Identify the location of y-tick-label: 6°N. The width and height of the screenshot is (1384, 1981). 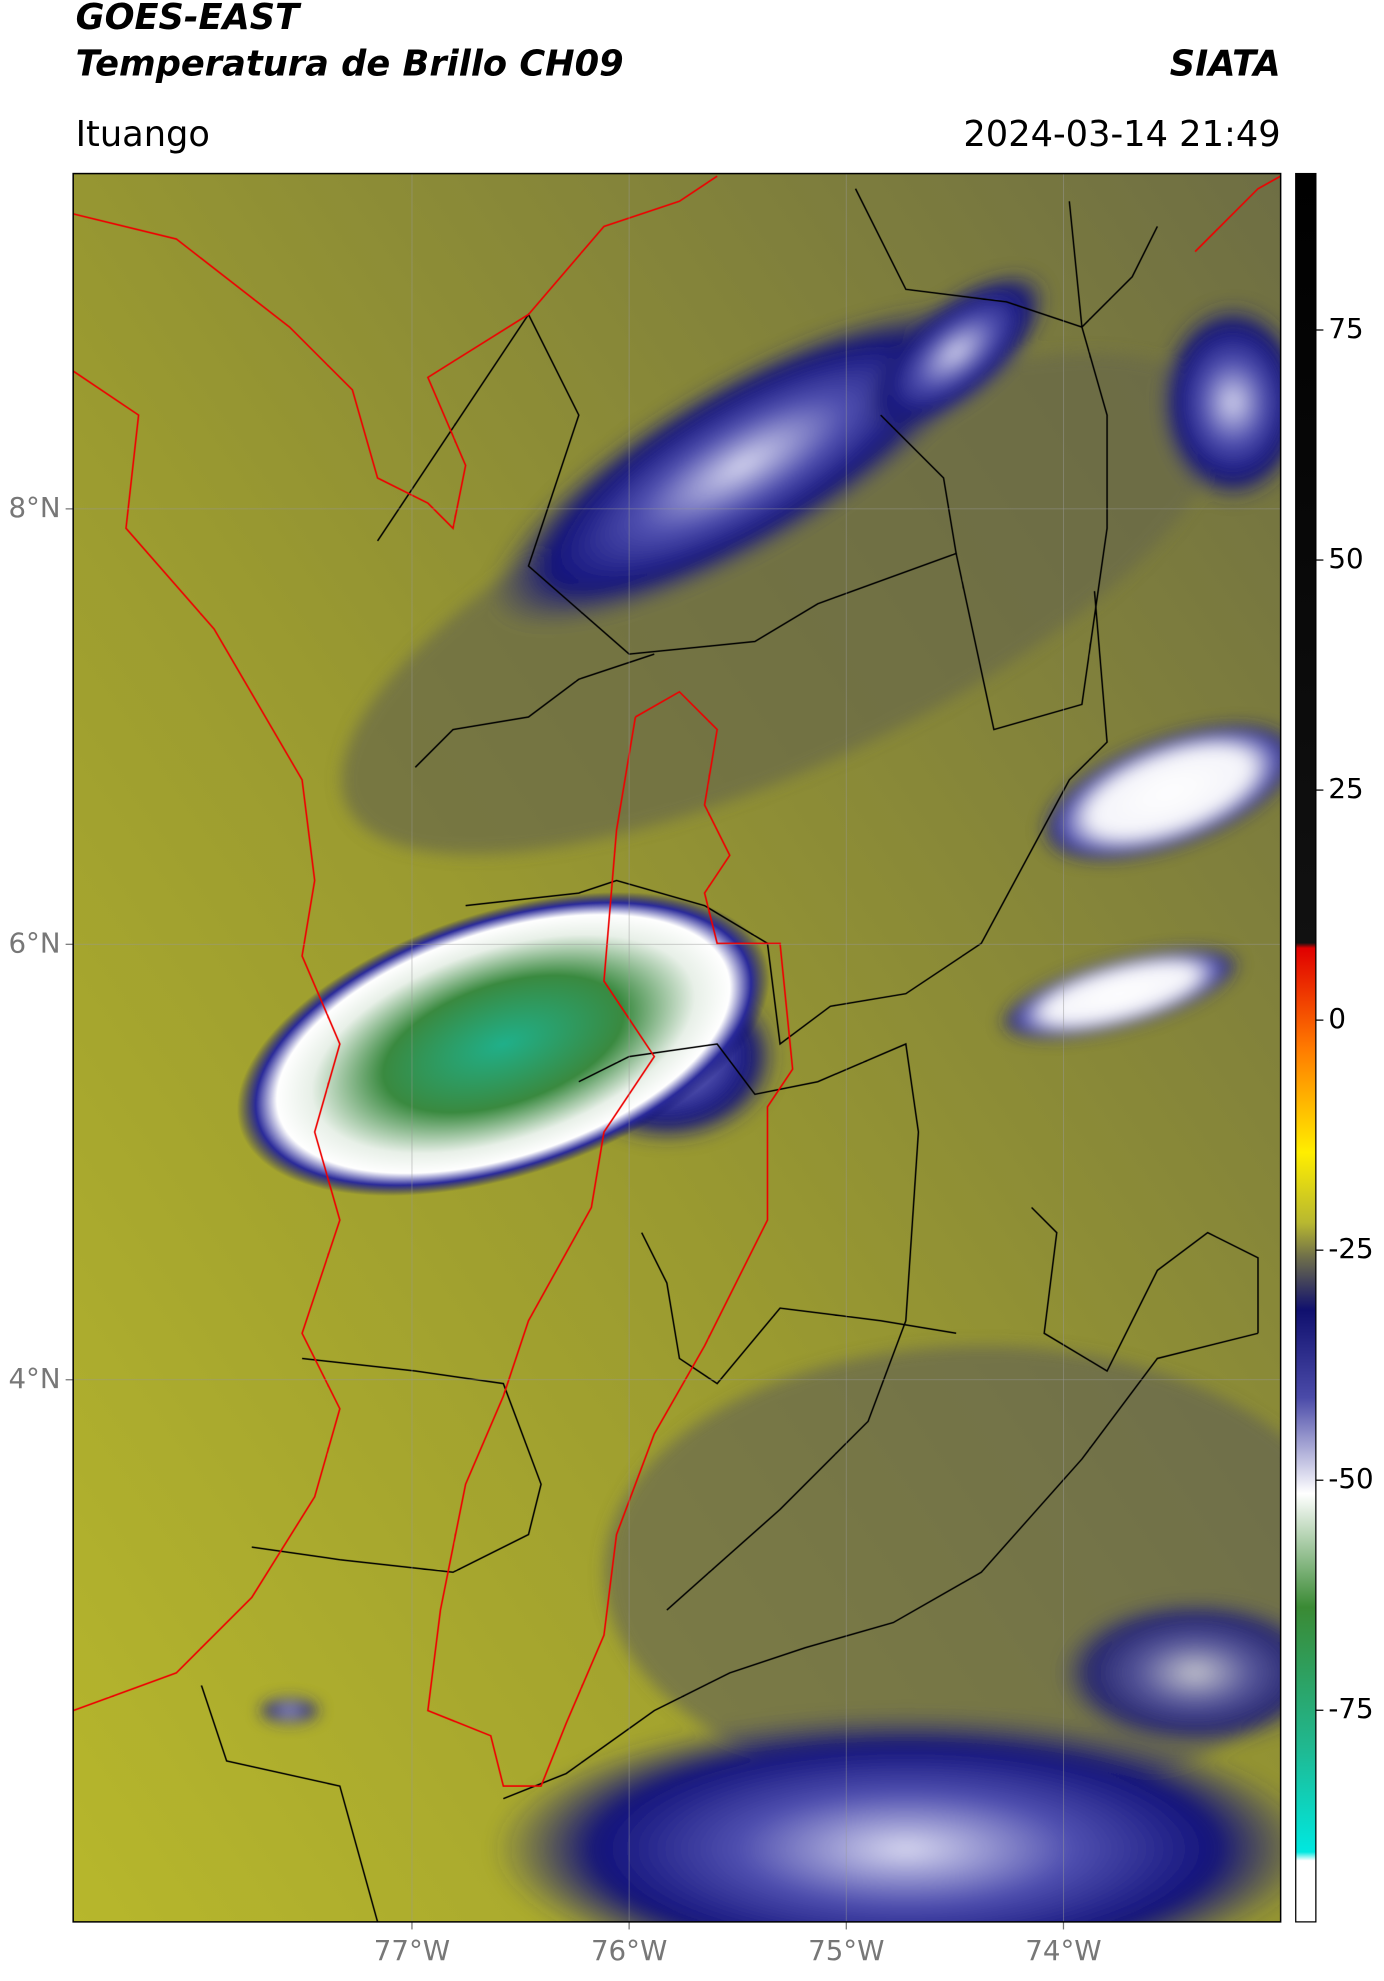
(34, 942).